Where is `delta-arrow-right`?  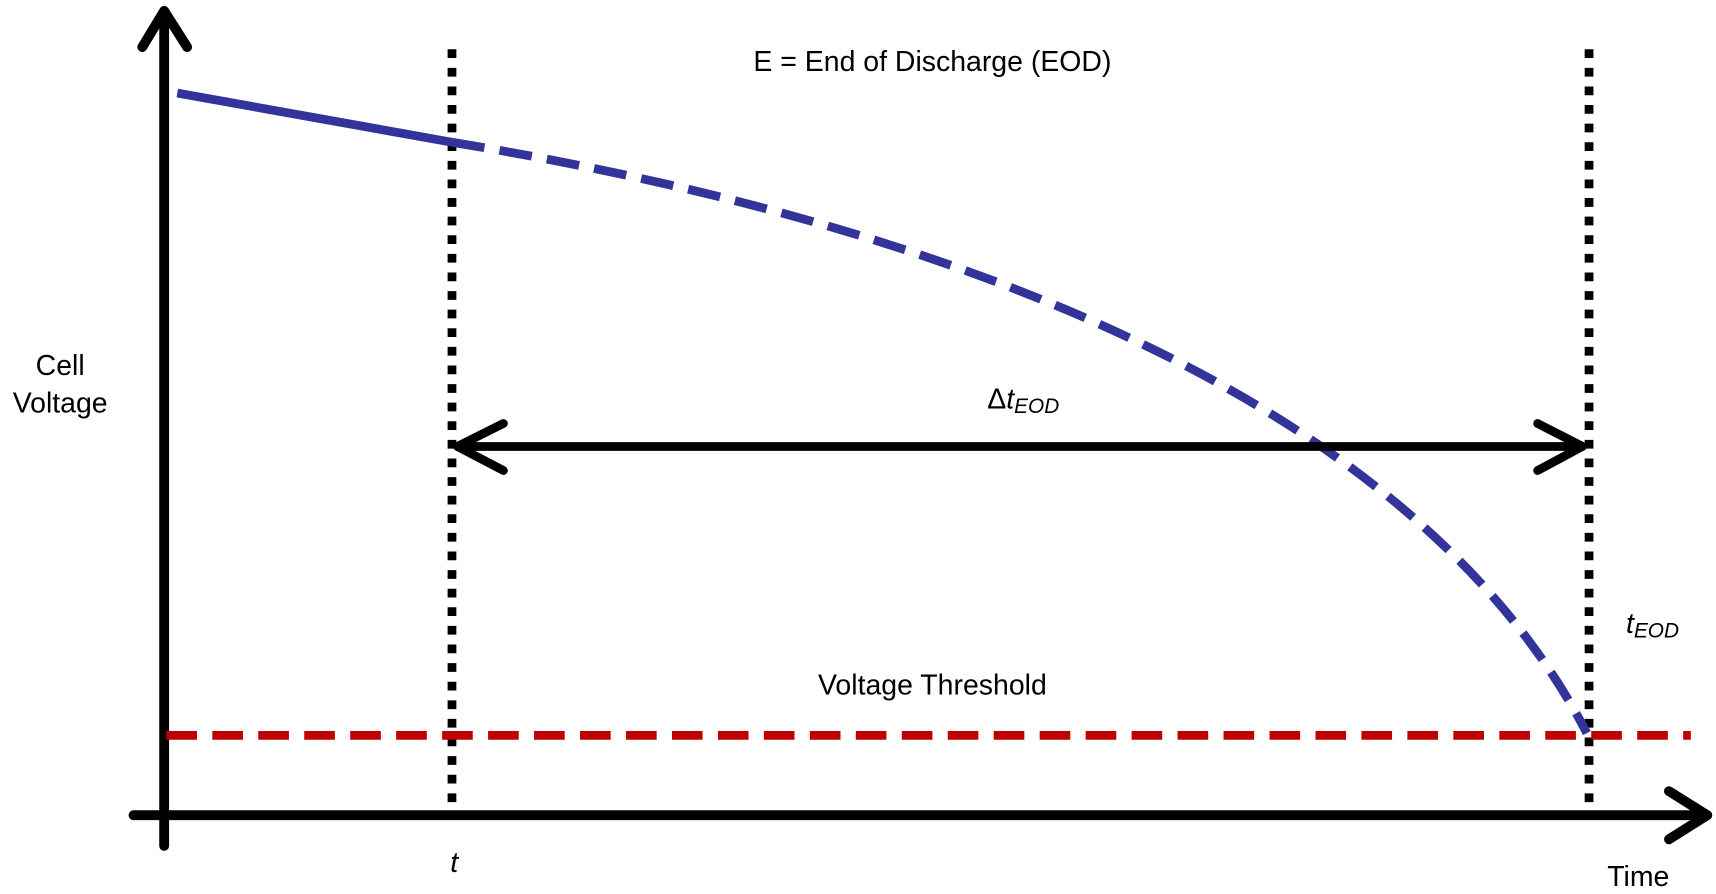 delta-arrow-right is located at coordinates (1560, 447).